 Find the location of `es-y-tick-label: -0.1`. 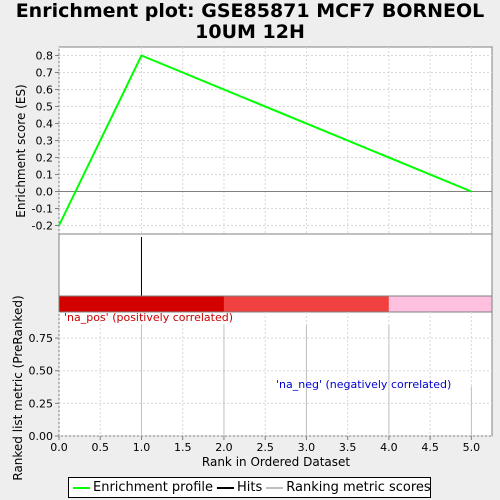

es-y-tick-label: -0.1 is located at coordinates (42, 209).